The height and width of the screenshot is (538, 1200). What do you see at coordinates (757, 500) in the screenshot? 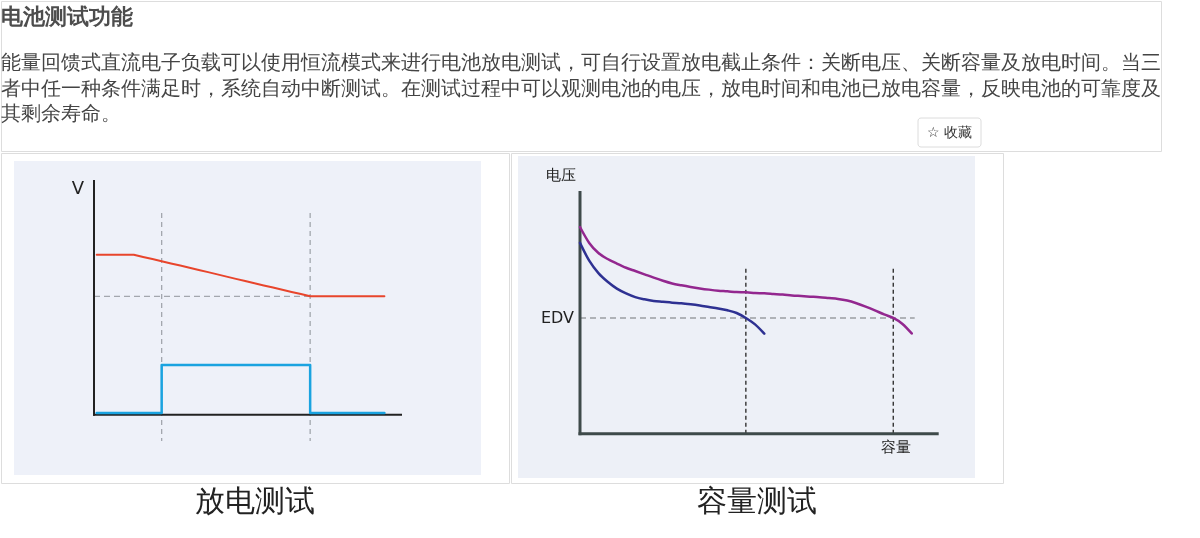
I see `text: 容量测试` at bounding box center [757, 500].